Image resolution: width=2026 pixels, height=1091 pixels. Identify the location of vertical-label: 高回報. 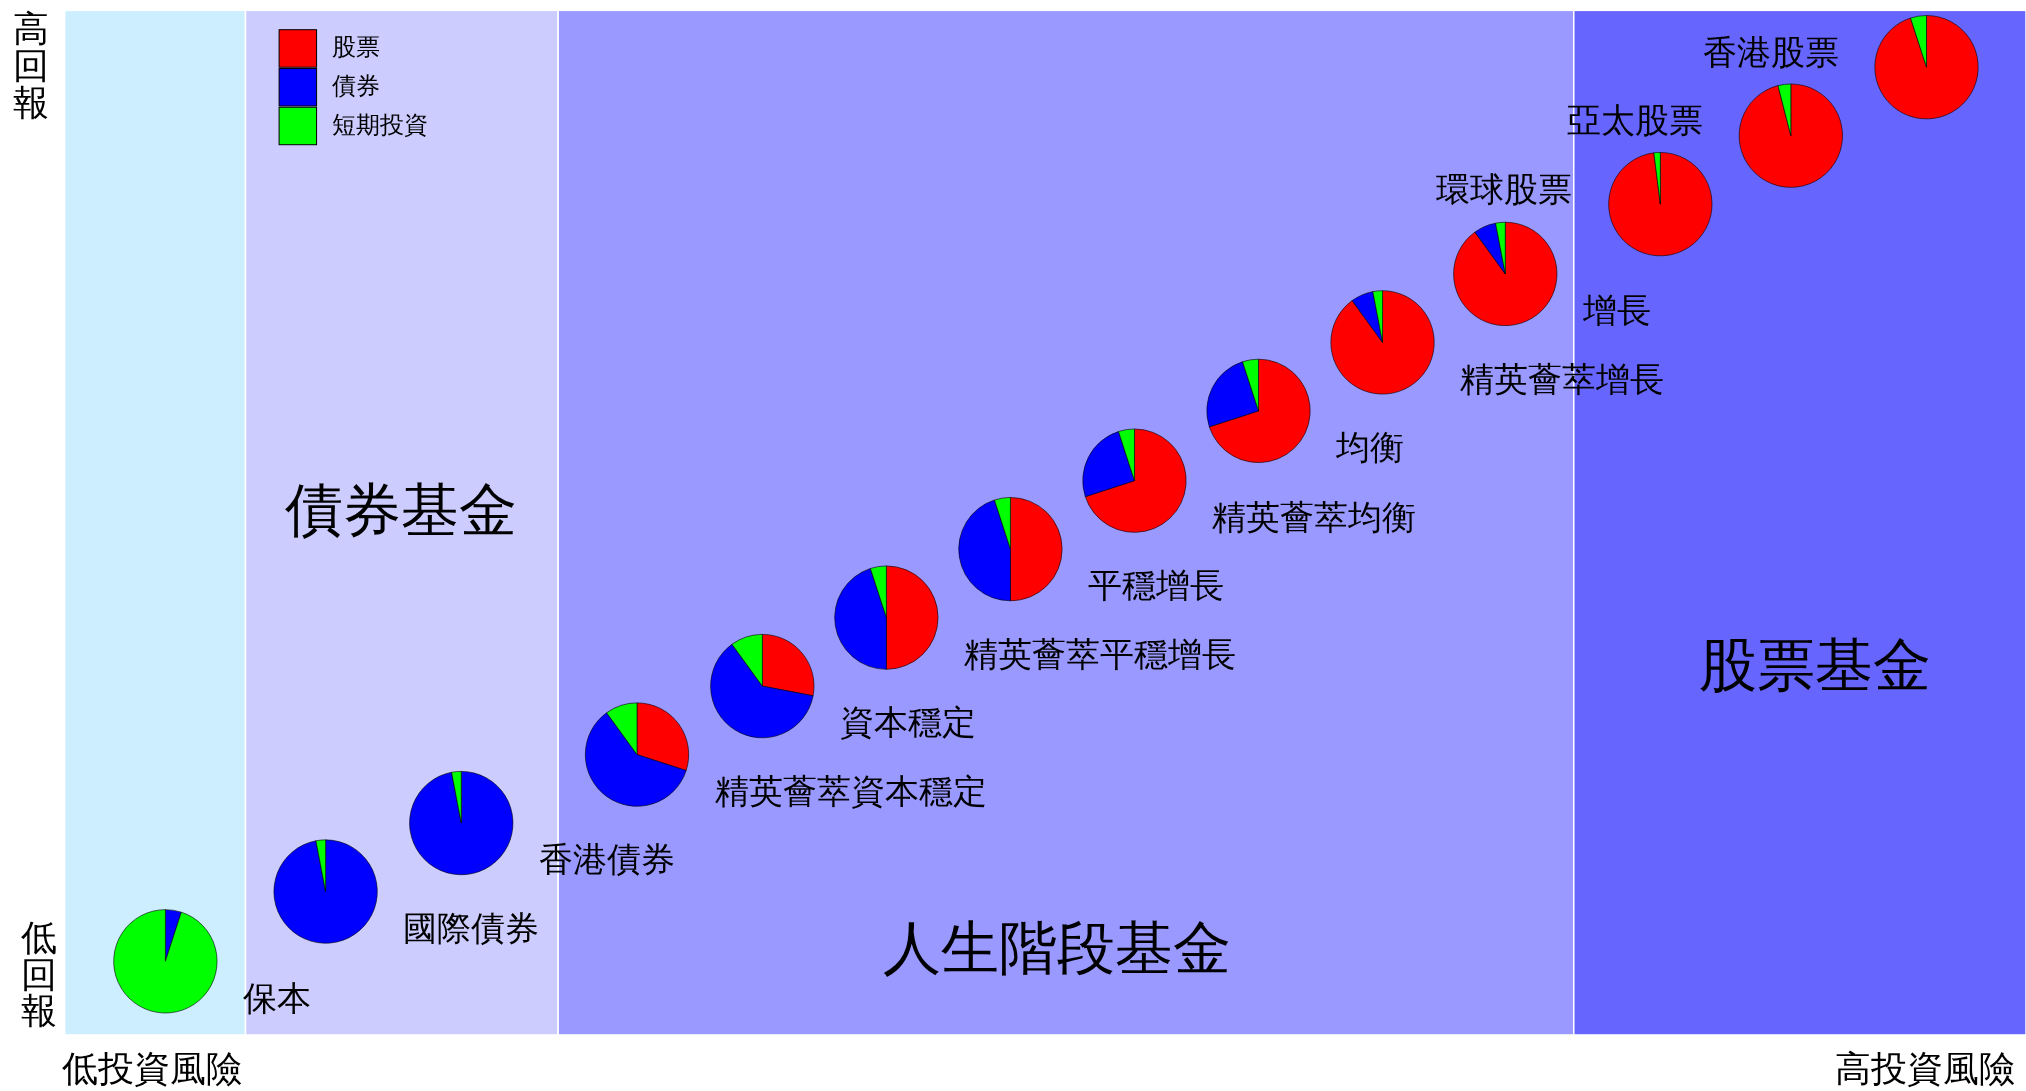
(31, 65).